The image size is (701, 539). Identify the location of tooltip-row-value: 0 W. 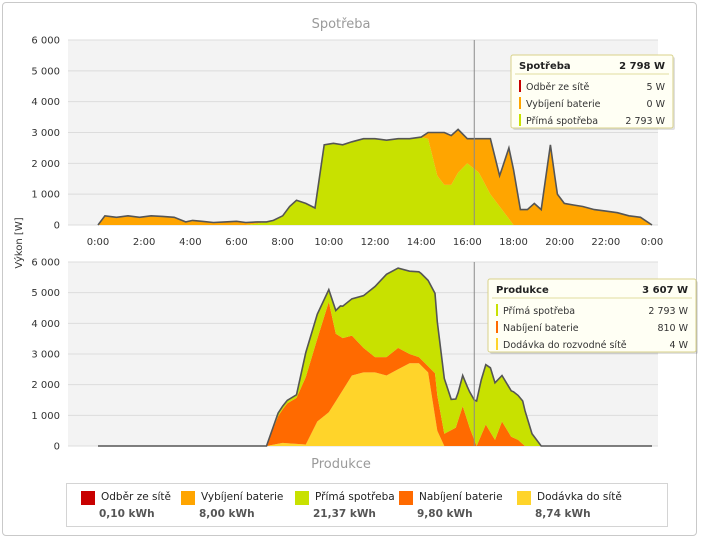
(656, 104).